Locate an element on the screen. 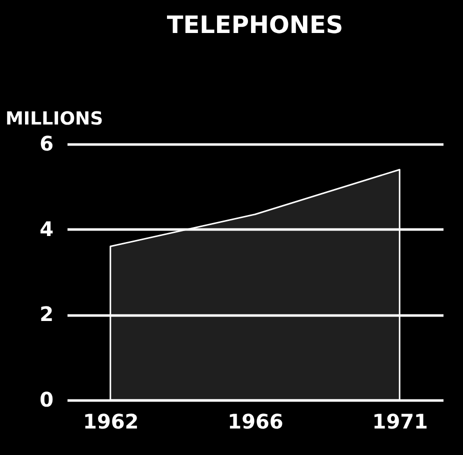 The width and height of the screenshot is (463, 455). x-tick-label: 1971 is located at coordinates (400, 422).